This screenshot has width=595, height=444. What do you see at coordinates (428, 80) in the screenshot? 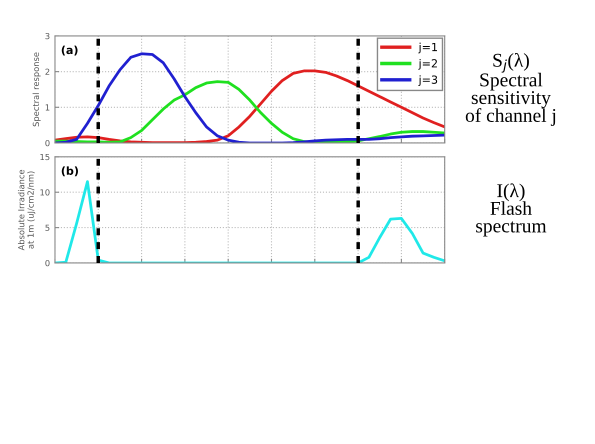
I see `legend-label: j=3` at bounding box center [428, 80].